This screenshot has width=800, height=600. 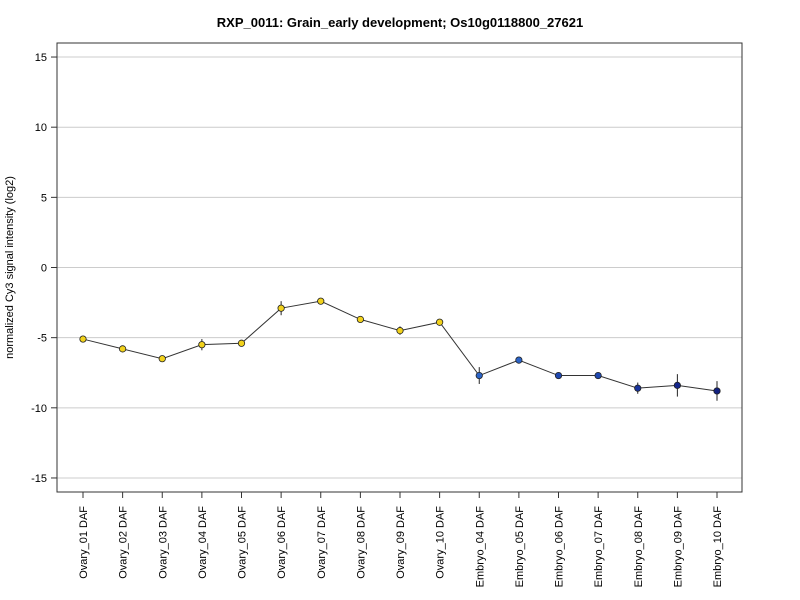 What do you see at coordinates (678, 547) in the screenshot?
I see `x-tick-label: Embryo_09 DAF` at bounding box center [678, 547].